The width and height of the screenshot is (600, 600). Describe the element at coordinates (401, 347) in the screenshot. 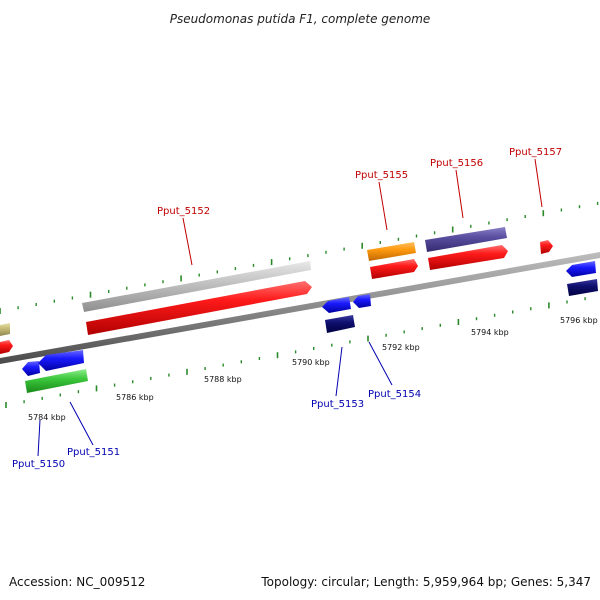

I see `scale-label: 5792 kbp` at that location.